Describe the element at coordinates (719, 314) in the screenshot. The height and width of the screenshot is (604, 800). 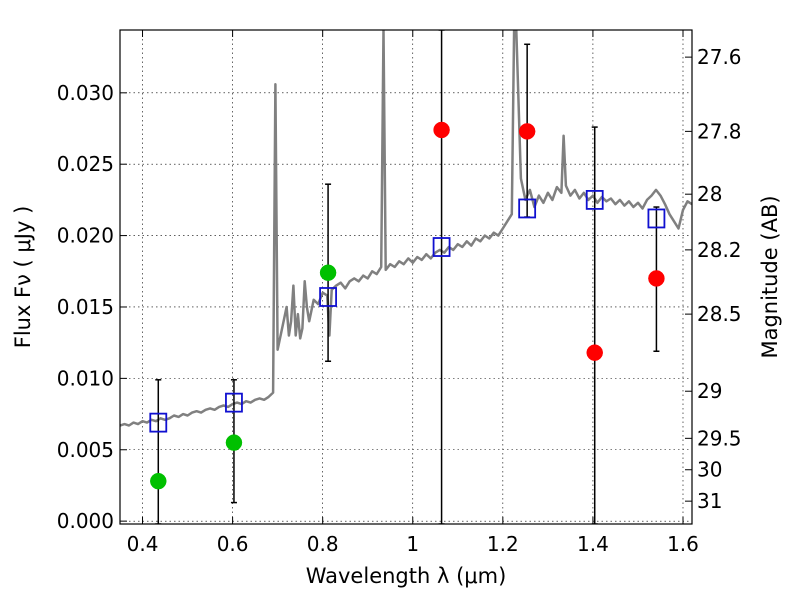
I see `right-tick-label: 28.5` at that location.